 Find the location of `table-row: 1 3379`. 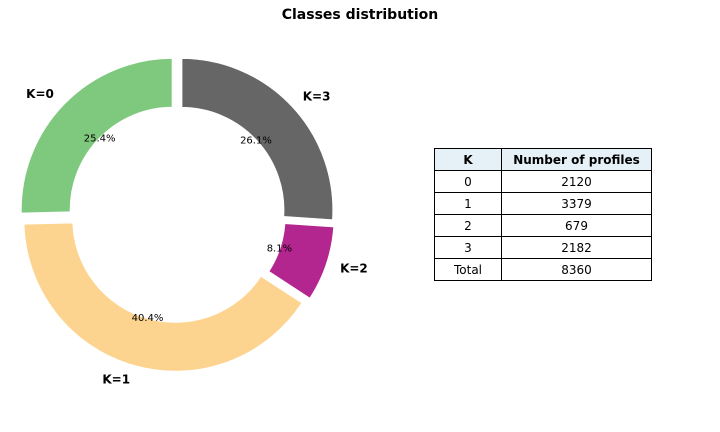

table-row: 1 3379 is located at coordinates (543, 203).